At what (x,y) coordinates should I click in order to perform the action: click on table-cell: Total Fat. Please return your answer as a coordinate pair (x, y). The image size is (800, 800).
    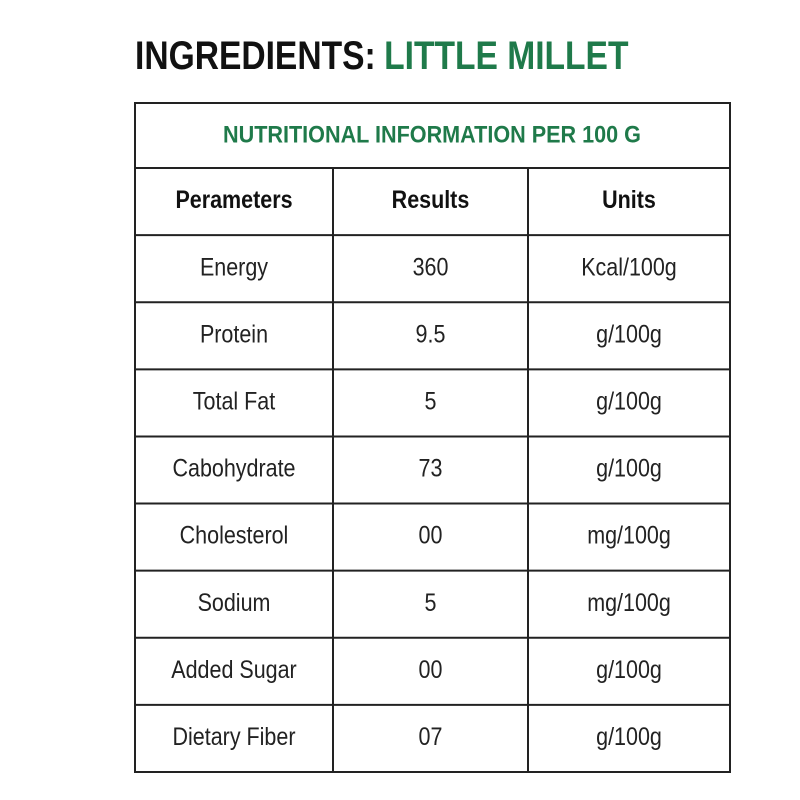
    Looking at the image, I should click on (234, 401).